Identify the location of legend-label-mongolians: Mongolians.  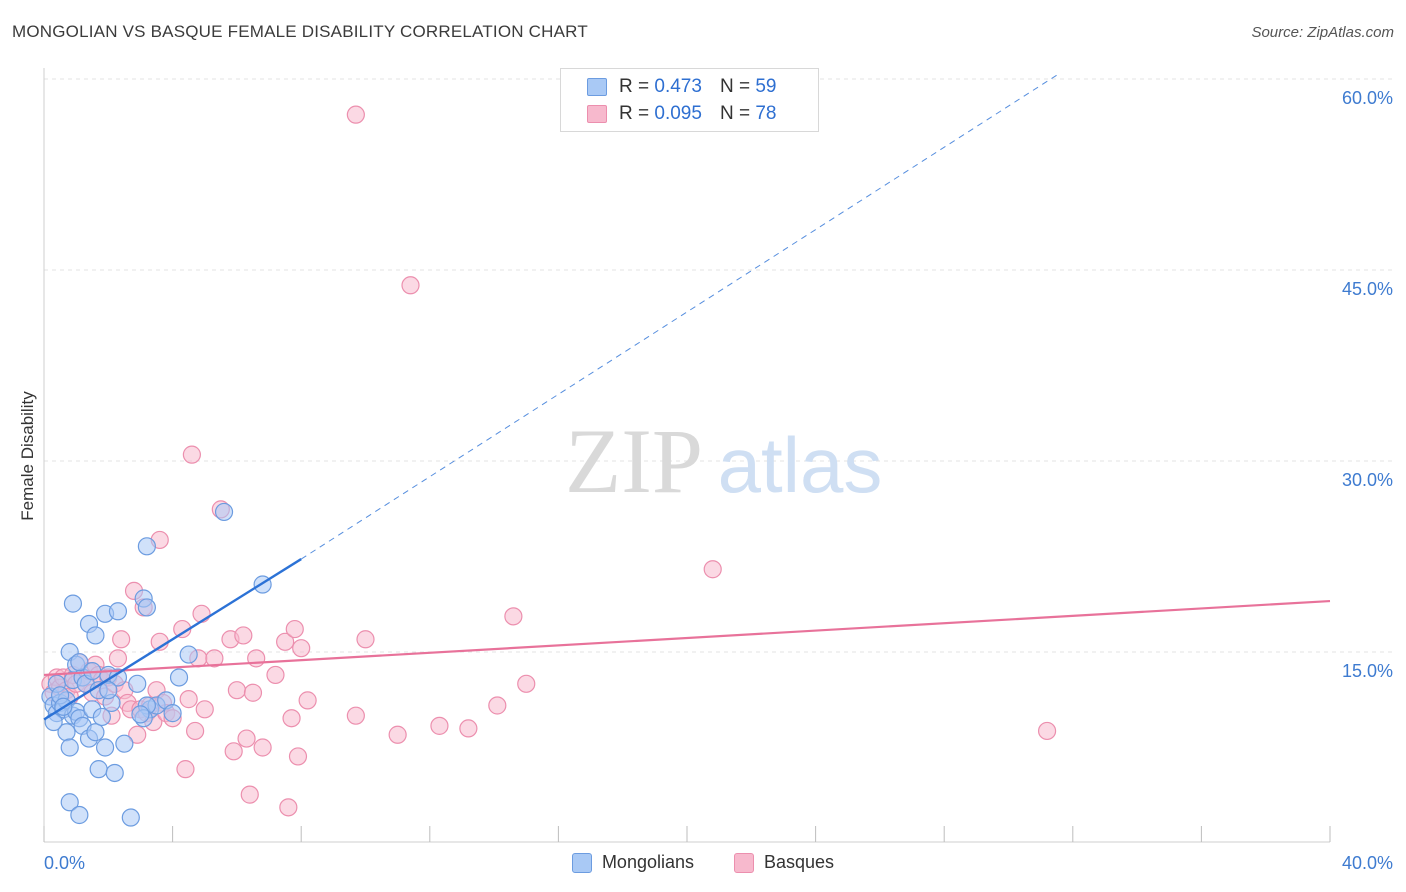
(647, 862).